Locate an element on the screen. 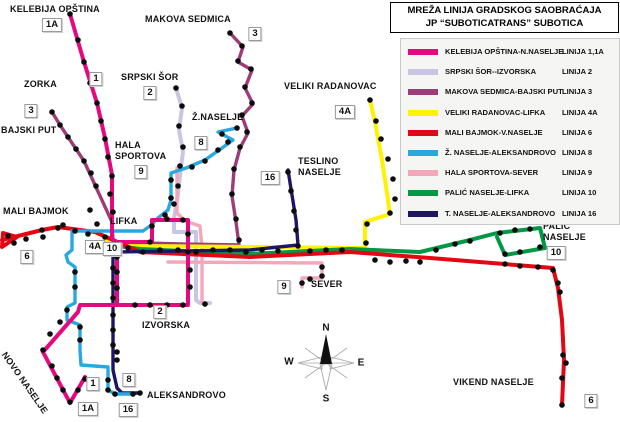 This screenshot has width=620, height=422. legend-line-number: LINIJA 10 is located at coordinates (579, 193).